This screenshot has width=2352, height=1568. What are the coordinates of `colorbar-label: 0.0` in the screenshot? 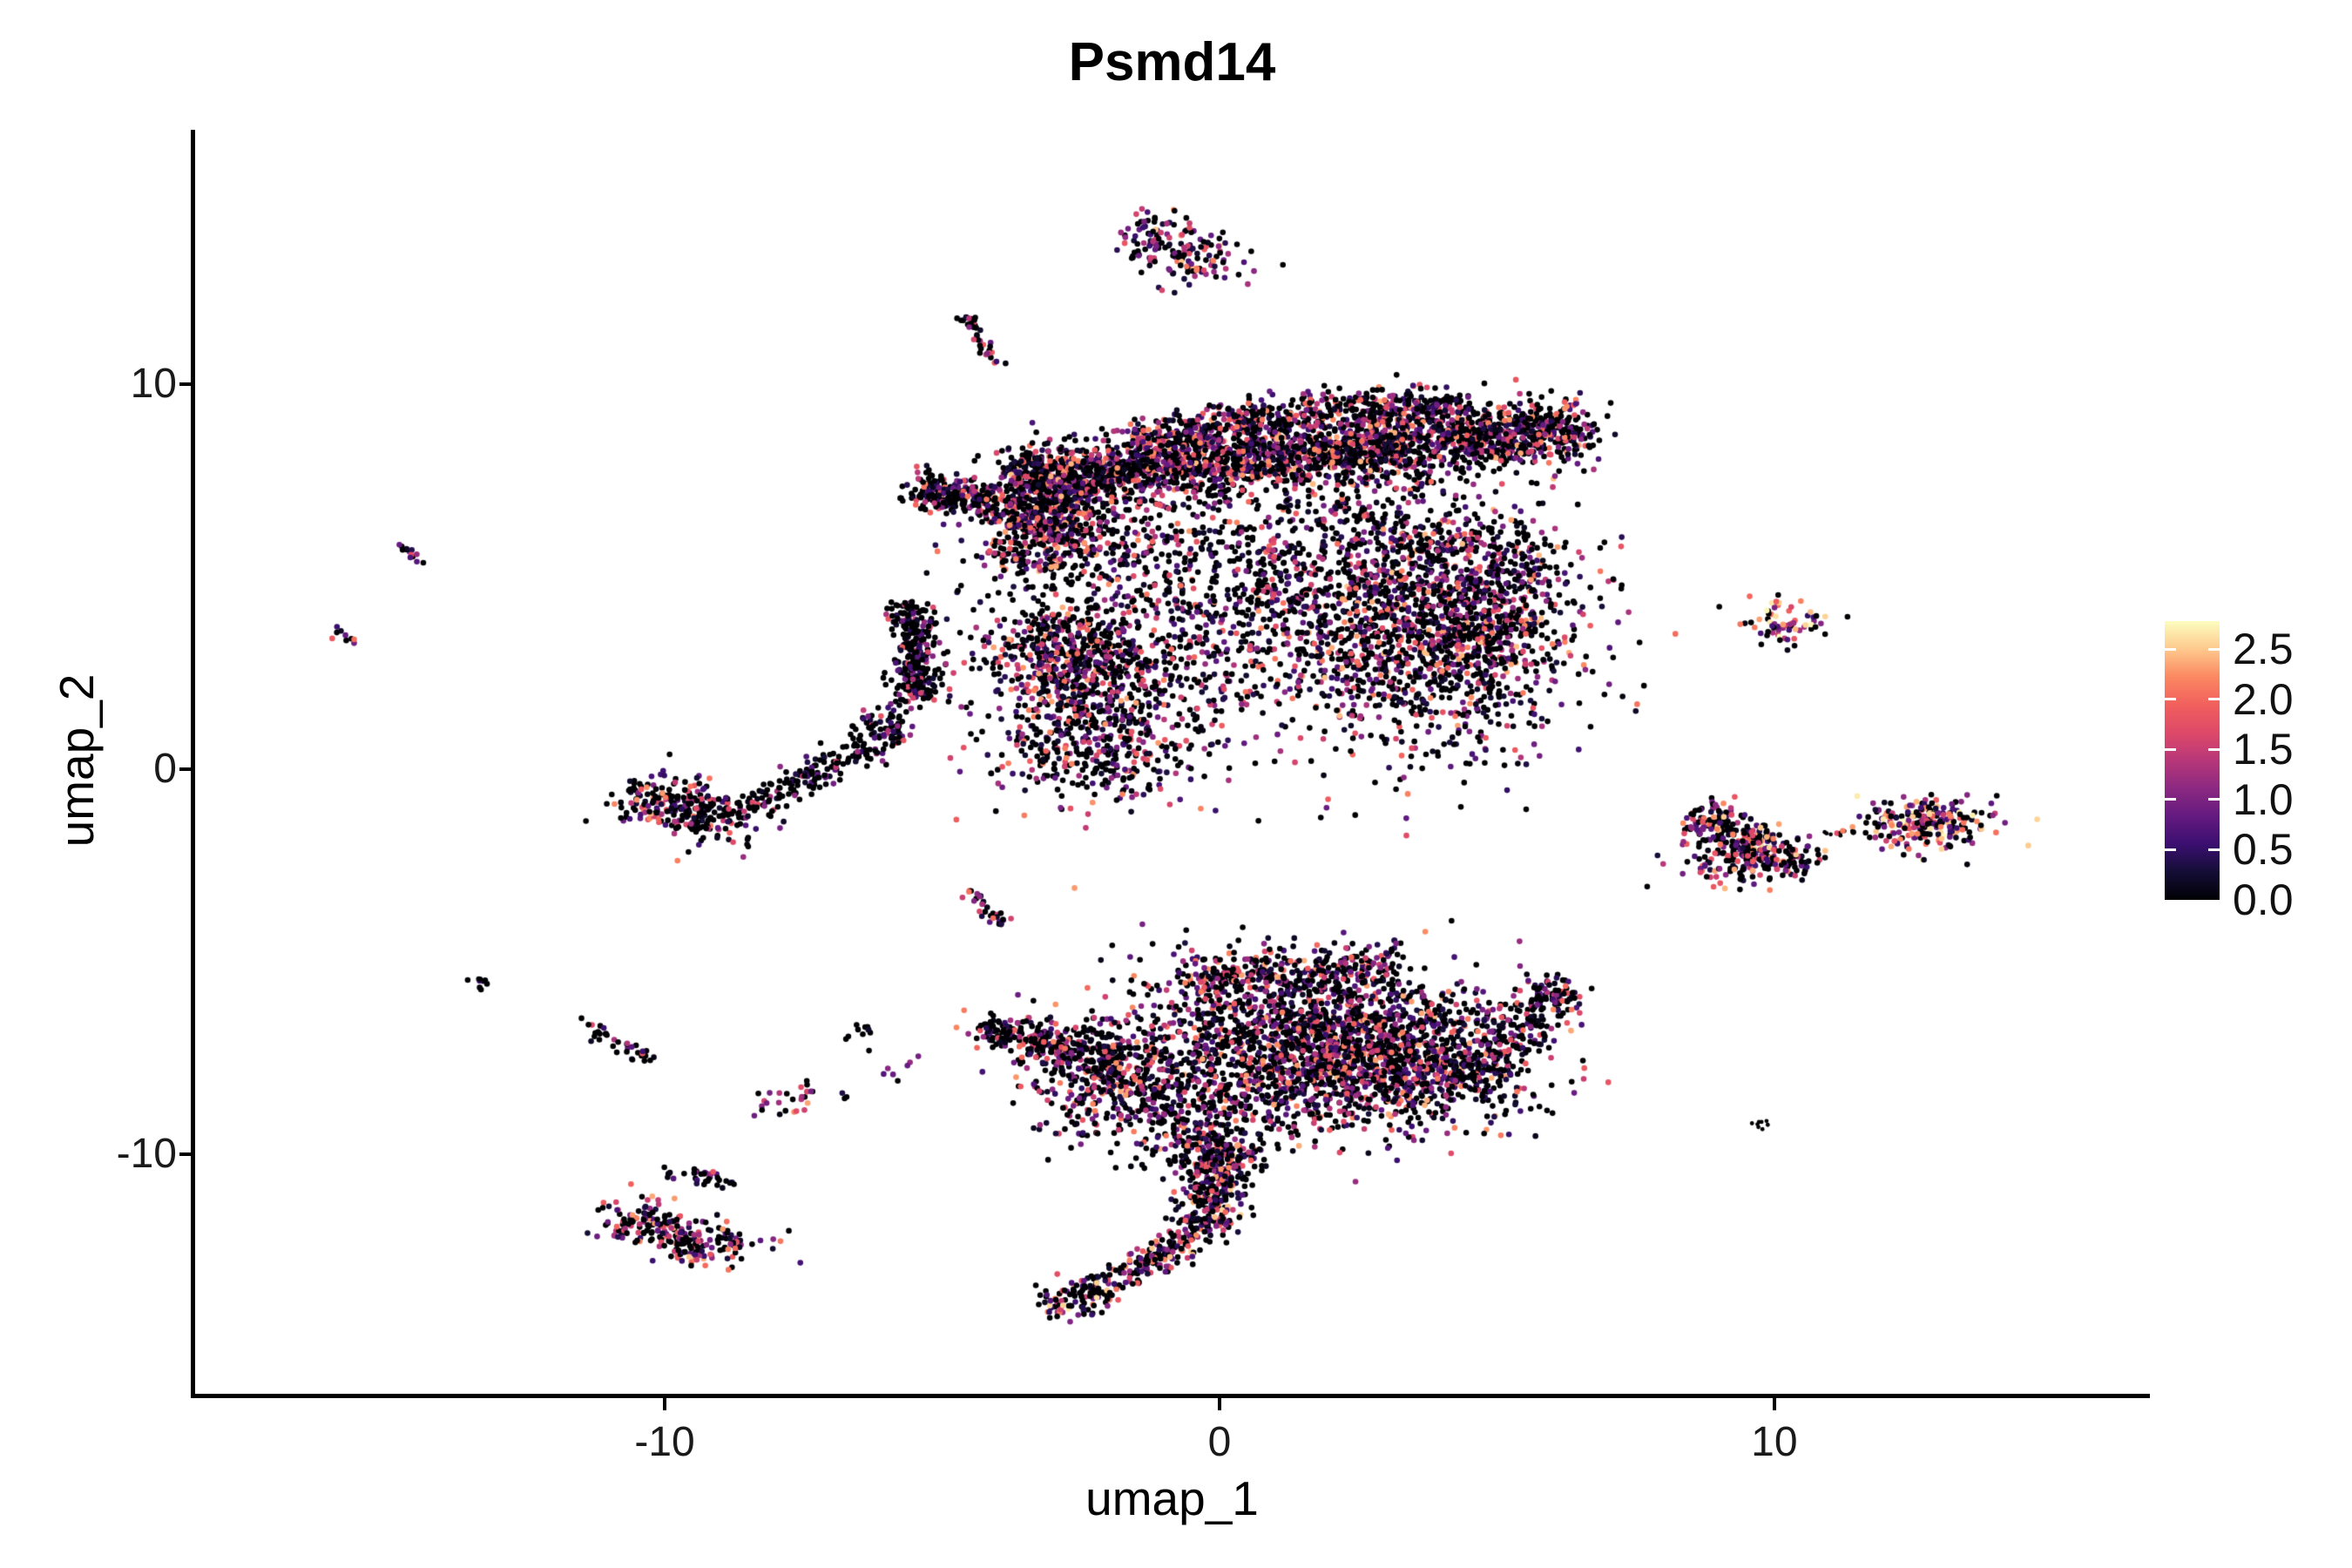 It's located at (2263, 899).